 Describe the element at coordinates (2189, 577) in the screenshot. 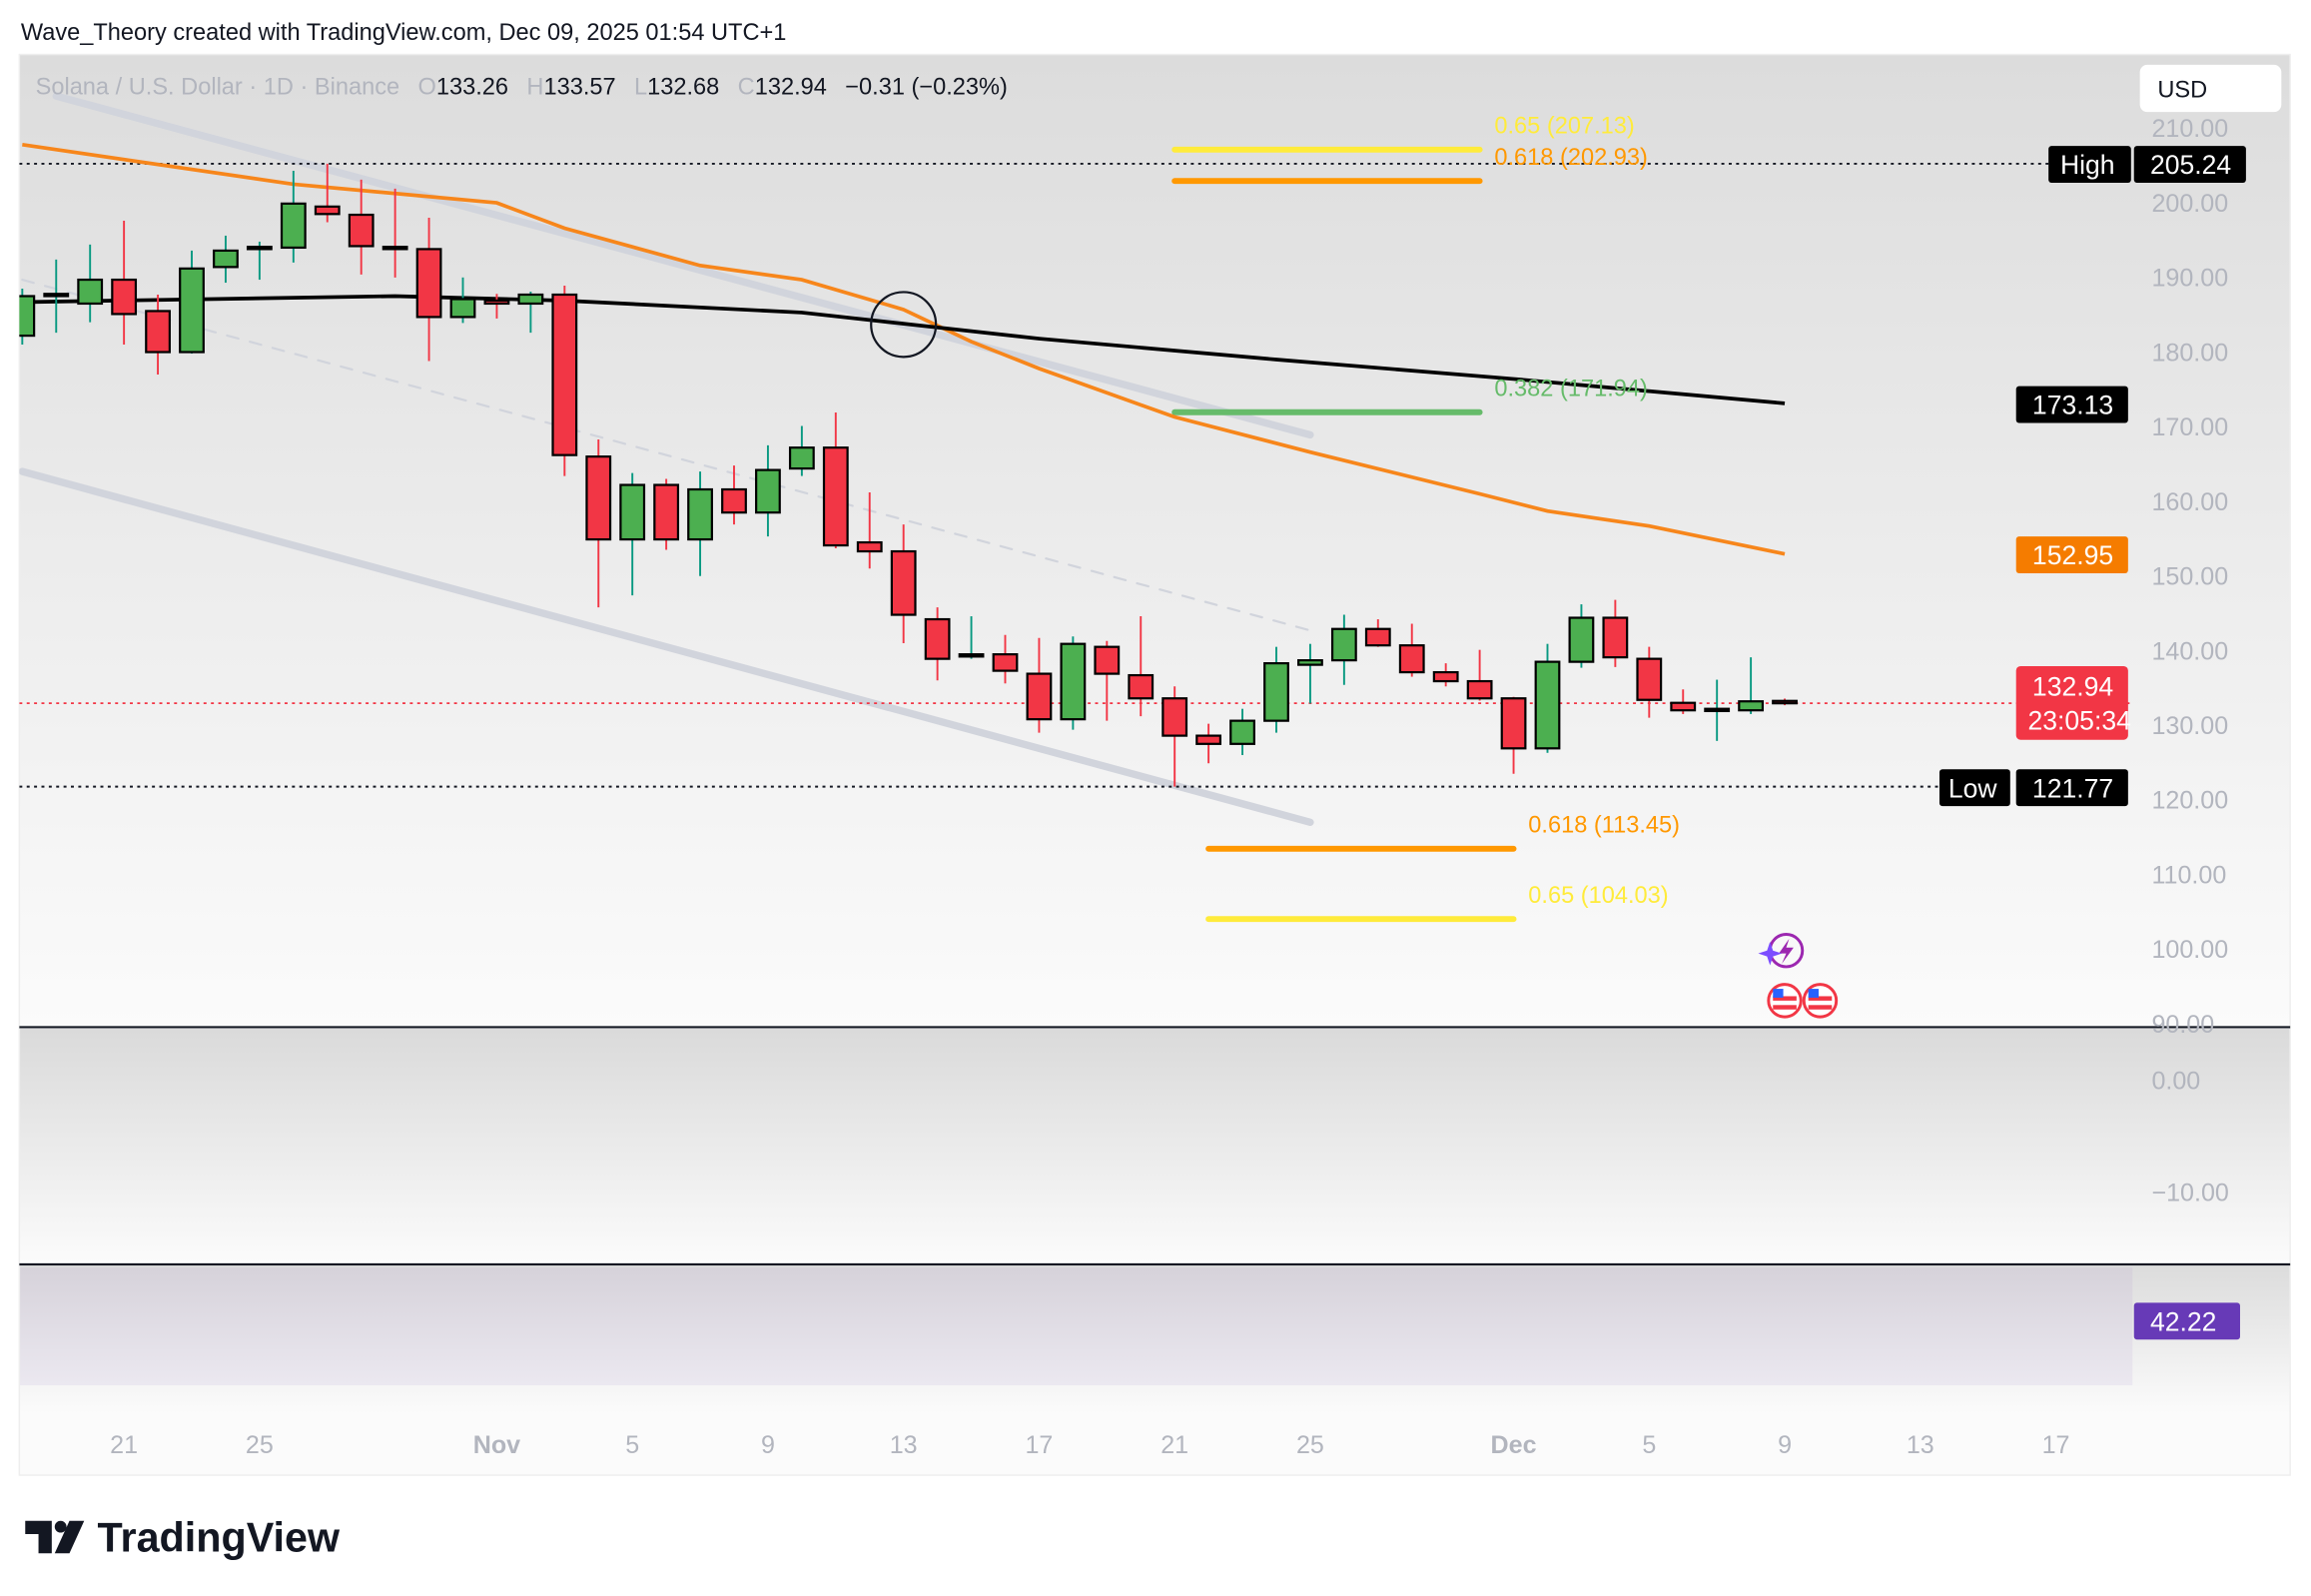

I see `price-axis-label: 150.00` at that location.